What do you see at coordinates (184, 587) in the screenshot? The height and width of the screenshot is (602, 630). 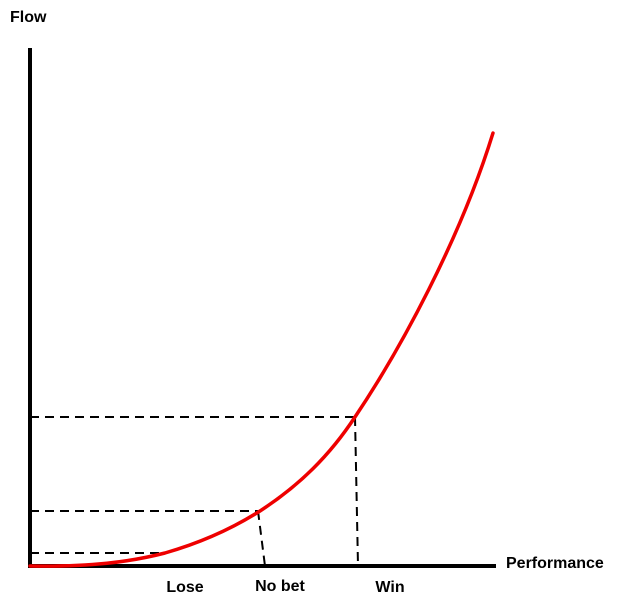 I see `marker-label: Lose` at bounding box center [184, 587].